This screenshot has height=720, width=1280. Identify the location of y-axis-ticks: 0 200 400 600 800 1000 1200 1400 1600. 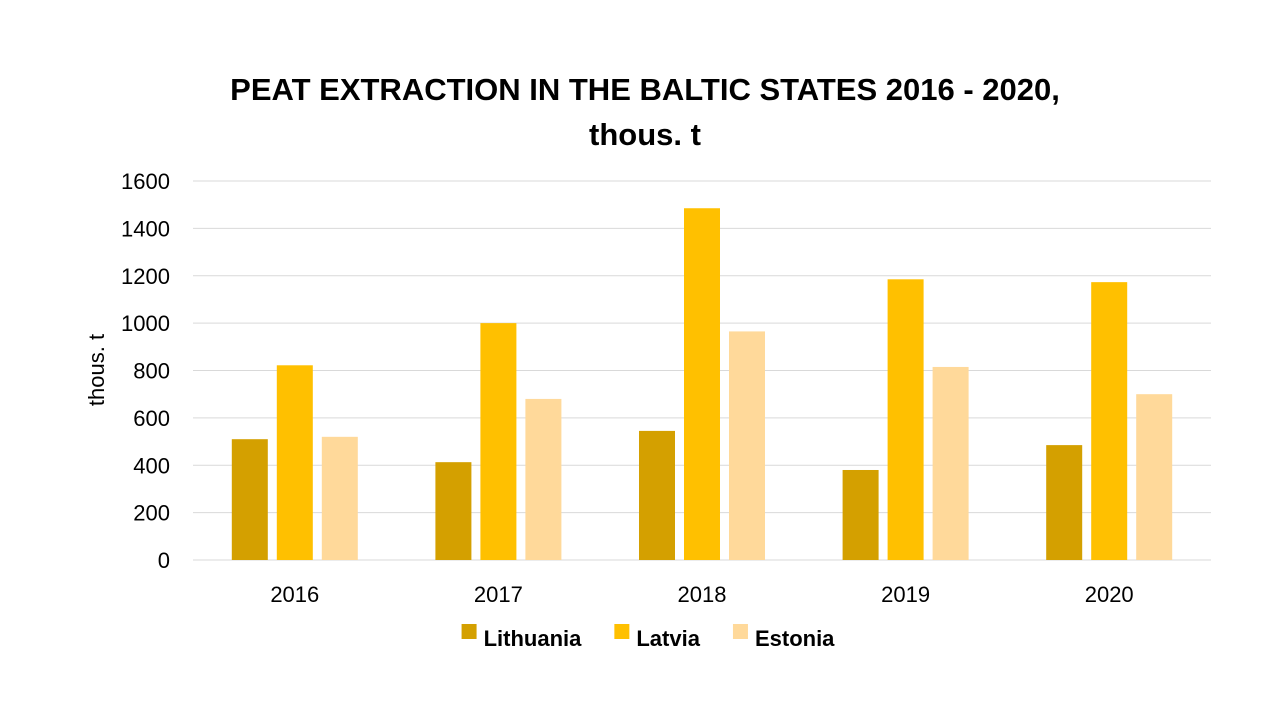
(145, 371).